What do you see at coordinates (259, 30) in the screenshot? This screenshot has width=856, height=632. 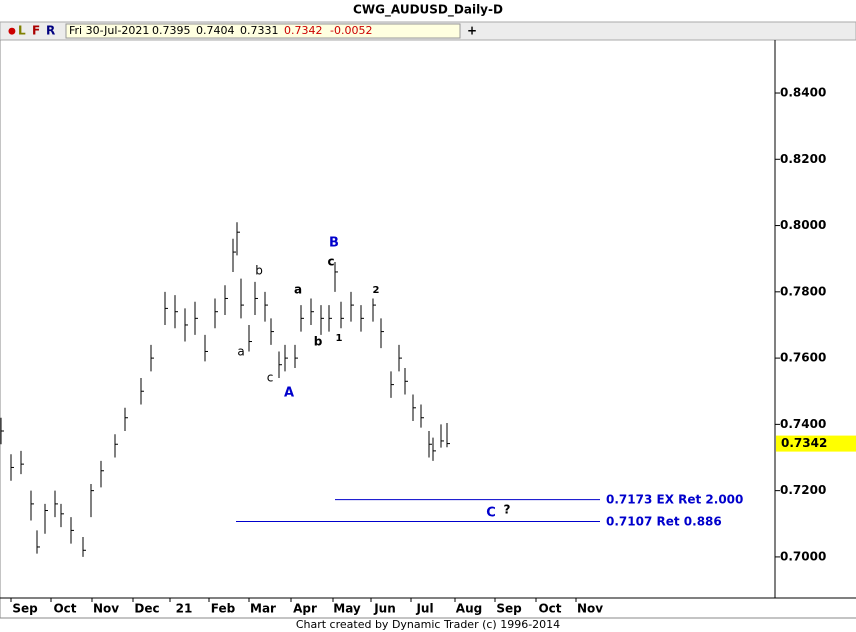 I see `info-low: 0.7331` at bounding box center [259, 30].